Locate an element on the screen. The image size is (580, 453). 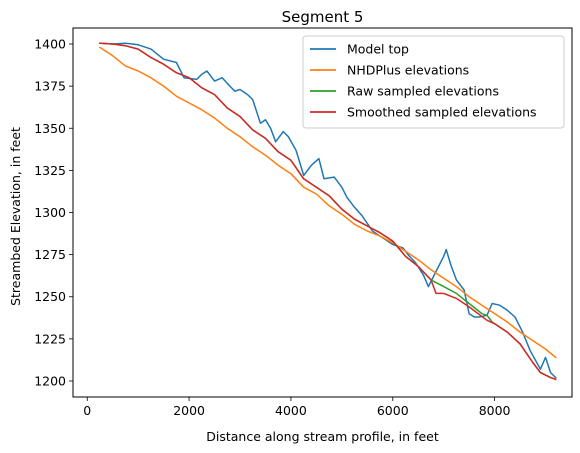
y-tick-label: 1225 is located at coordinates (50, 338).